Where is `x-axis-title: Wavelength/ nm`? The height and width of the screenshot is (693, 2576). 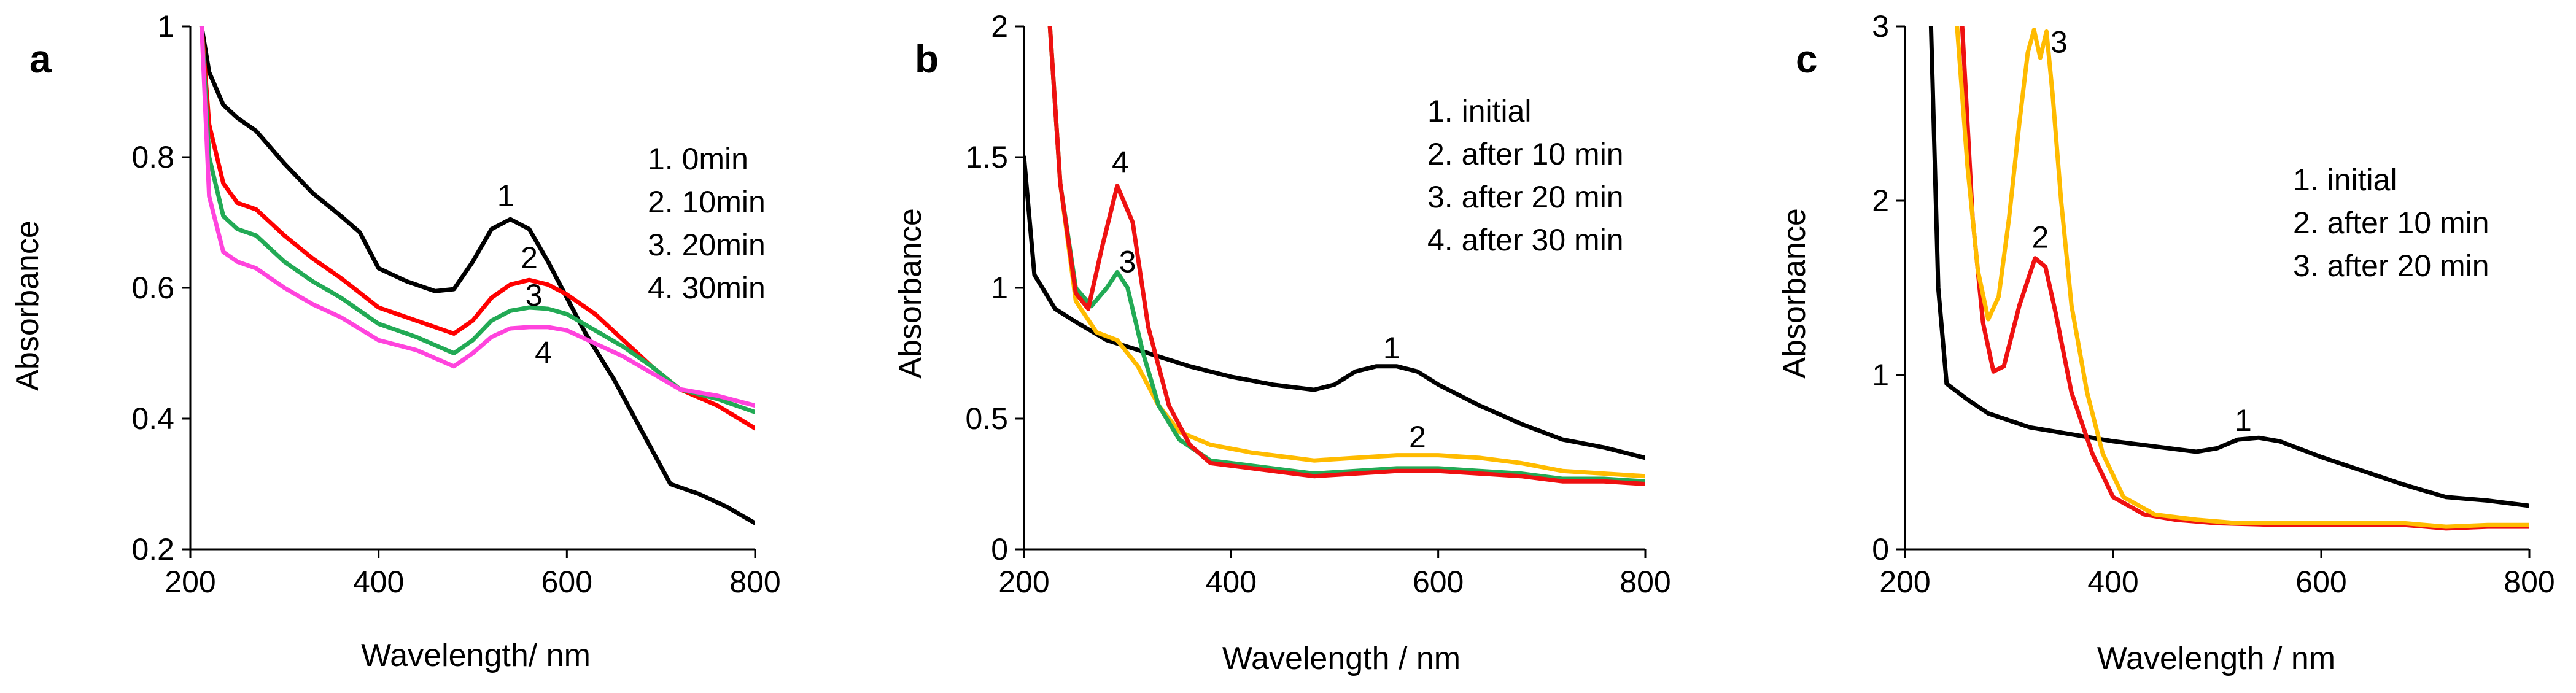
x-axis-title: Wavelength/ nm is located at coordinates (476, 655).